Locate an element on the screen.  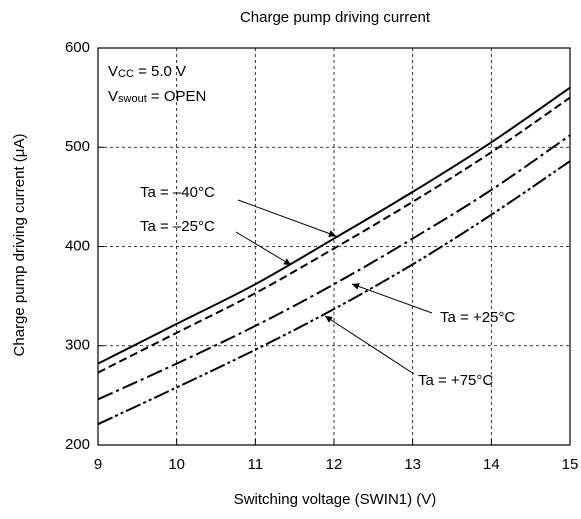
series-label: Ta = +25°C is located at coordinates (477, 317).